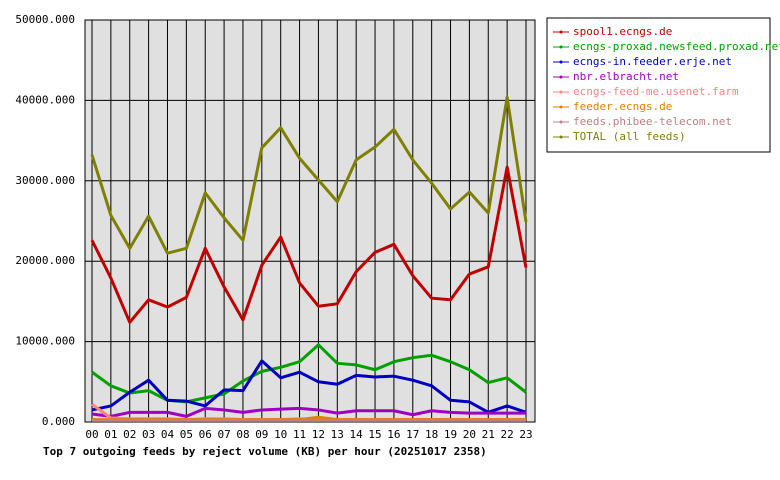 This screenshot has width=780, height=480. Describe the element at coordinates (431, 434) in the screenshot. I see `x-tick-label: 18` at that location.